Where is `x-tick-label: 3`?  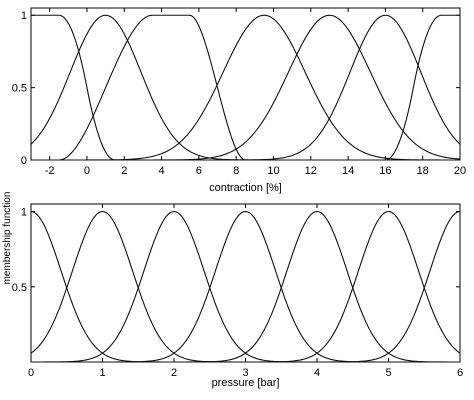
x-tick-label: 3 is located at coordinates (245, 373).